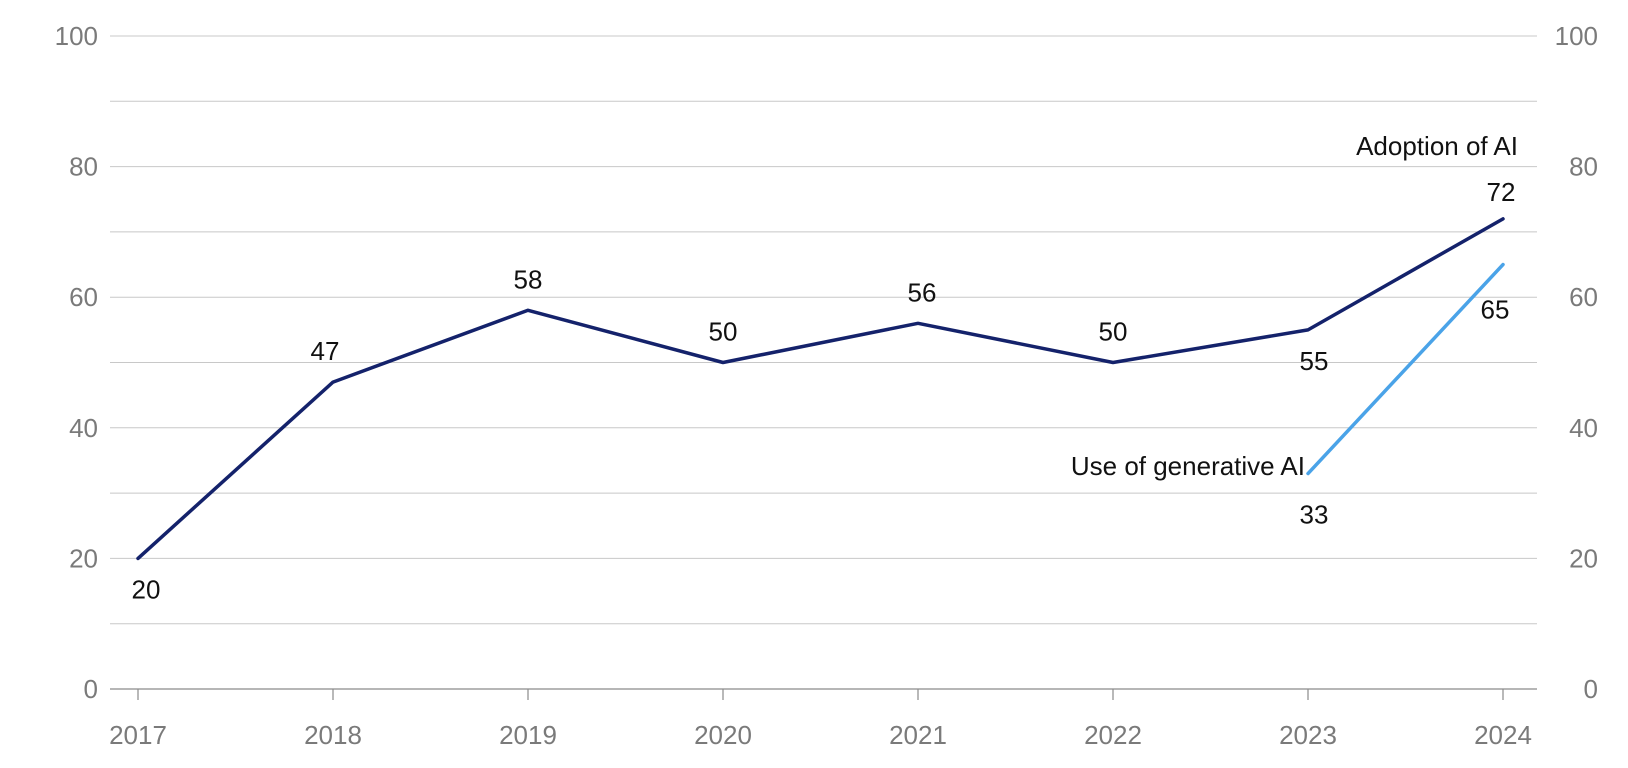 This screenshot has width=1628, height=768. What do you see at coordinates (723, 735) in the screenshot?
I see `x-tick-label: 2020` at bounding box center [723, 735].